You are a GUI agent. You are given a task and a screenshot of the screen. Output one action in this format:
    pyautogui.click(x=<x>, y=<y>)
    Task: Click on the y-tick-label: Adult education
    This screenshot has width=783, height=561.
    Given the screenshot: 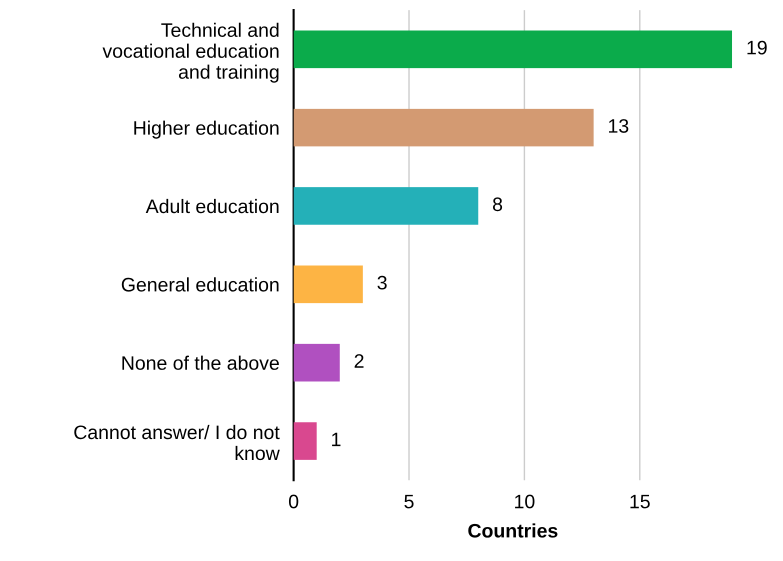 What is the action you would take?
    pyautogui.click(x=212, y=206)
    